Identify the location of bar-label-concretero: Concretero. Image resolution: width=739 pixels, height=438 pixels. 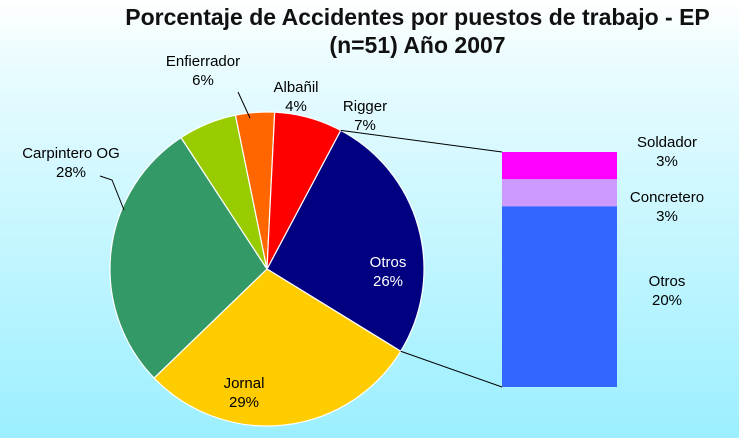
(667, 197).